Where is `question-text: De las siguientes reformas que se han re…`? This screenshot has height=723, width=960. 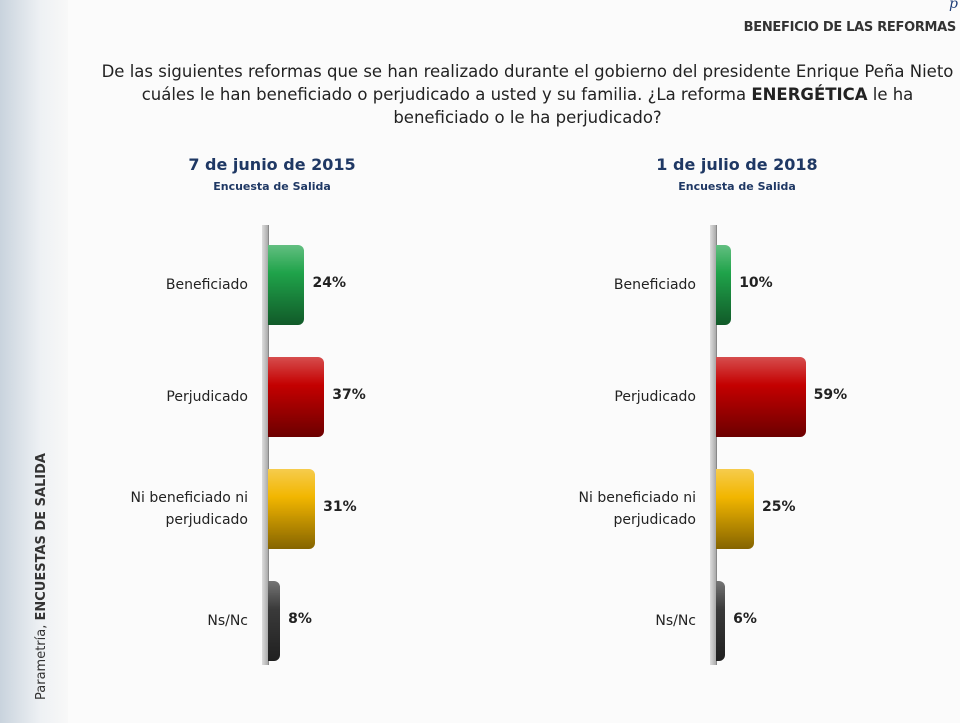 question-text: De las siguientes reformas que se han re… is located at coordinates (527, 83).